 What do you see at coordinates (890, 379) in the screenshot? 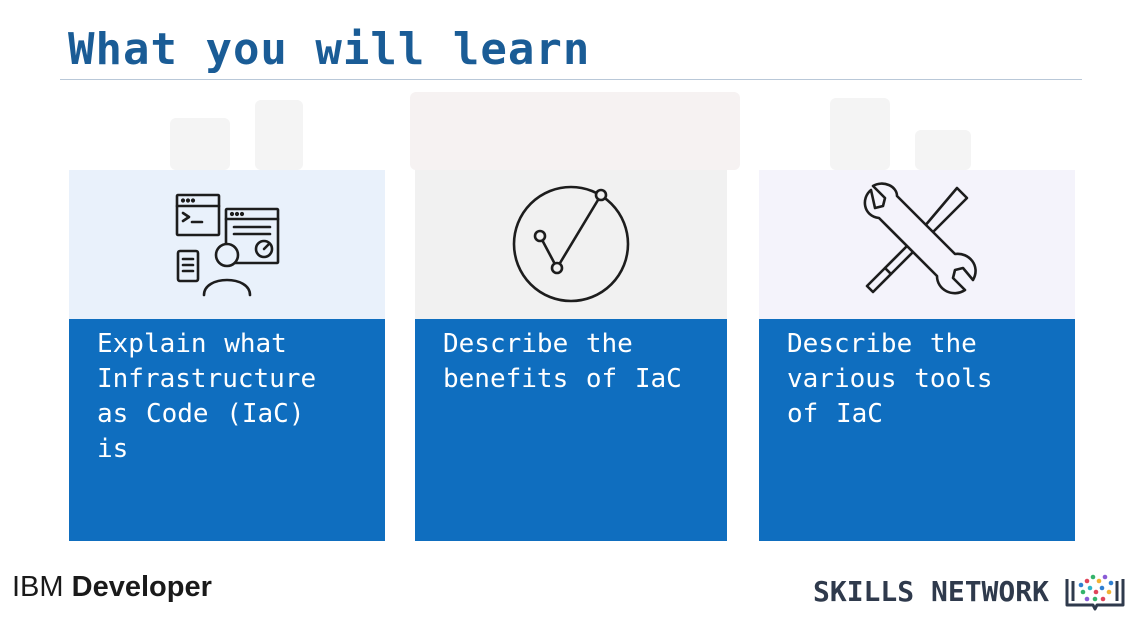
I see `objective-text: Describe the various tools of IaC` at bounding box center [890, 379].